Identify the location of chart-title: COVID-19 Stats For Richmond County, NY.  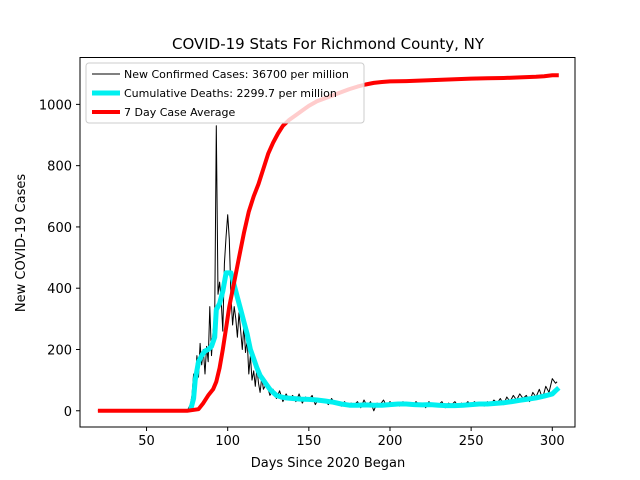
(328, 44).